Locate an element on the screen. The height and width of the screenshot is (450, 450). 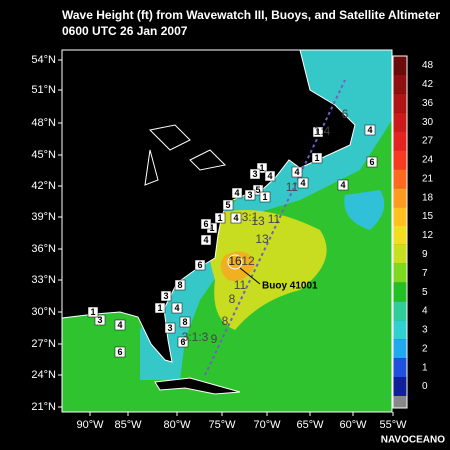
latitude-label: 21°N is located at coordinates (43, 407).